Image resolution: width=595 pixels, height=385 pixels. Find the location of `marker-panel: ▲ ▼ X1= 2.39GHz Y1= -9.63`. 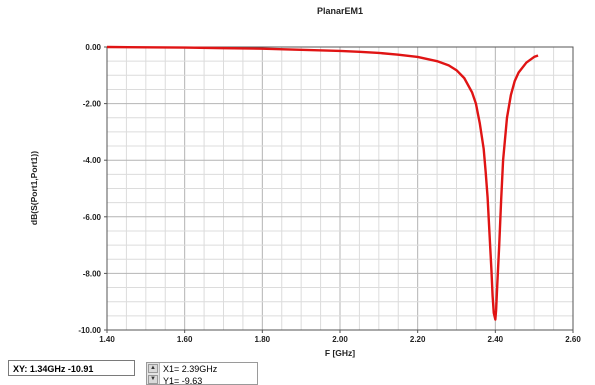

marker-panel: ▲ ▼ X1= 2.39GHz Y1= -9.63 is located at coordinates (202, 373).